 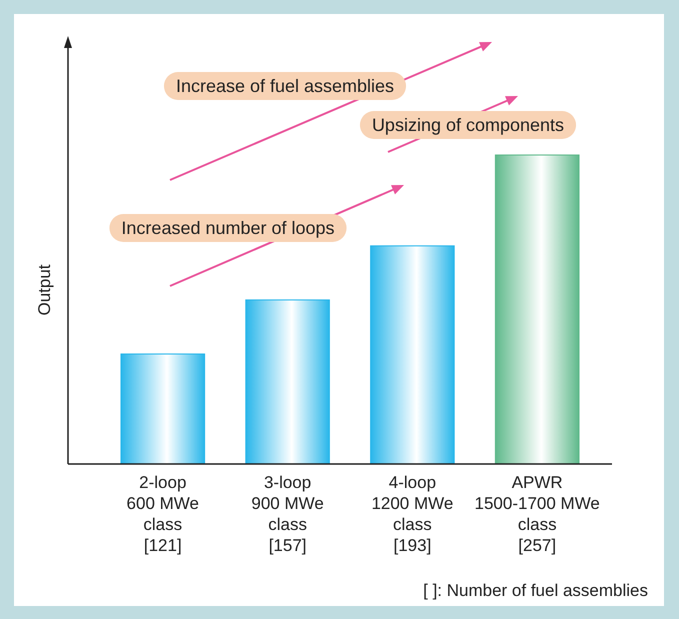 I want to click on text: Increase of fuel assemblies, so click(x=285, y=86).